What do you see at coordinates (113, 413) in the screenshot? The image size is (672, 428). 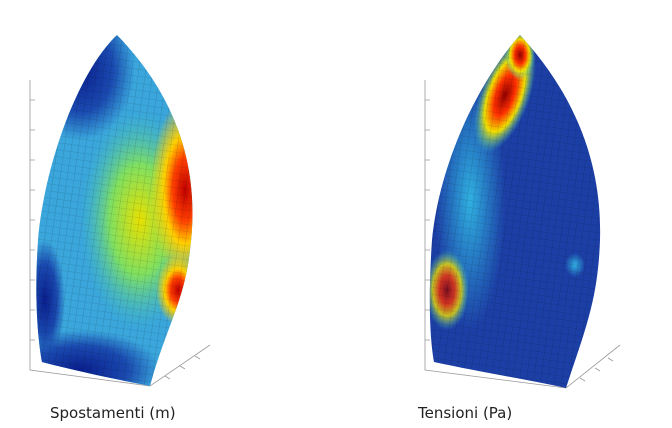 I see `caption: Spostamenti (m)` at bounding box center [113, 413].